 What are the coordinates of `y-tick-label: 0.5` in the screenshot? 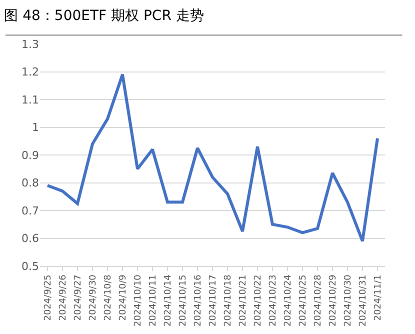 It's located at (30, 266).